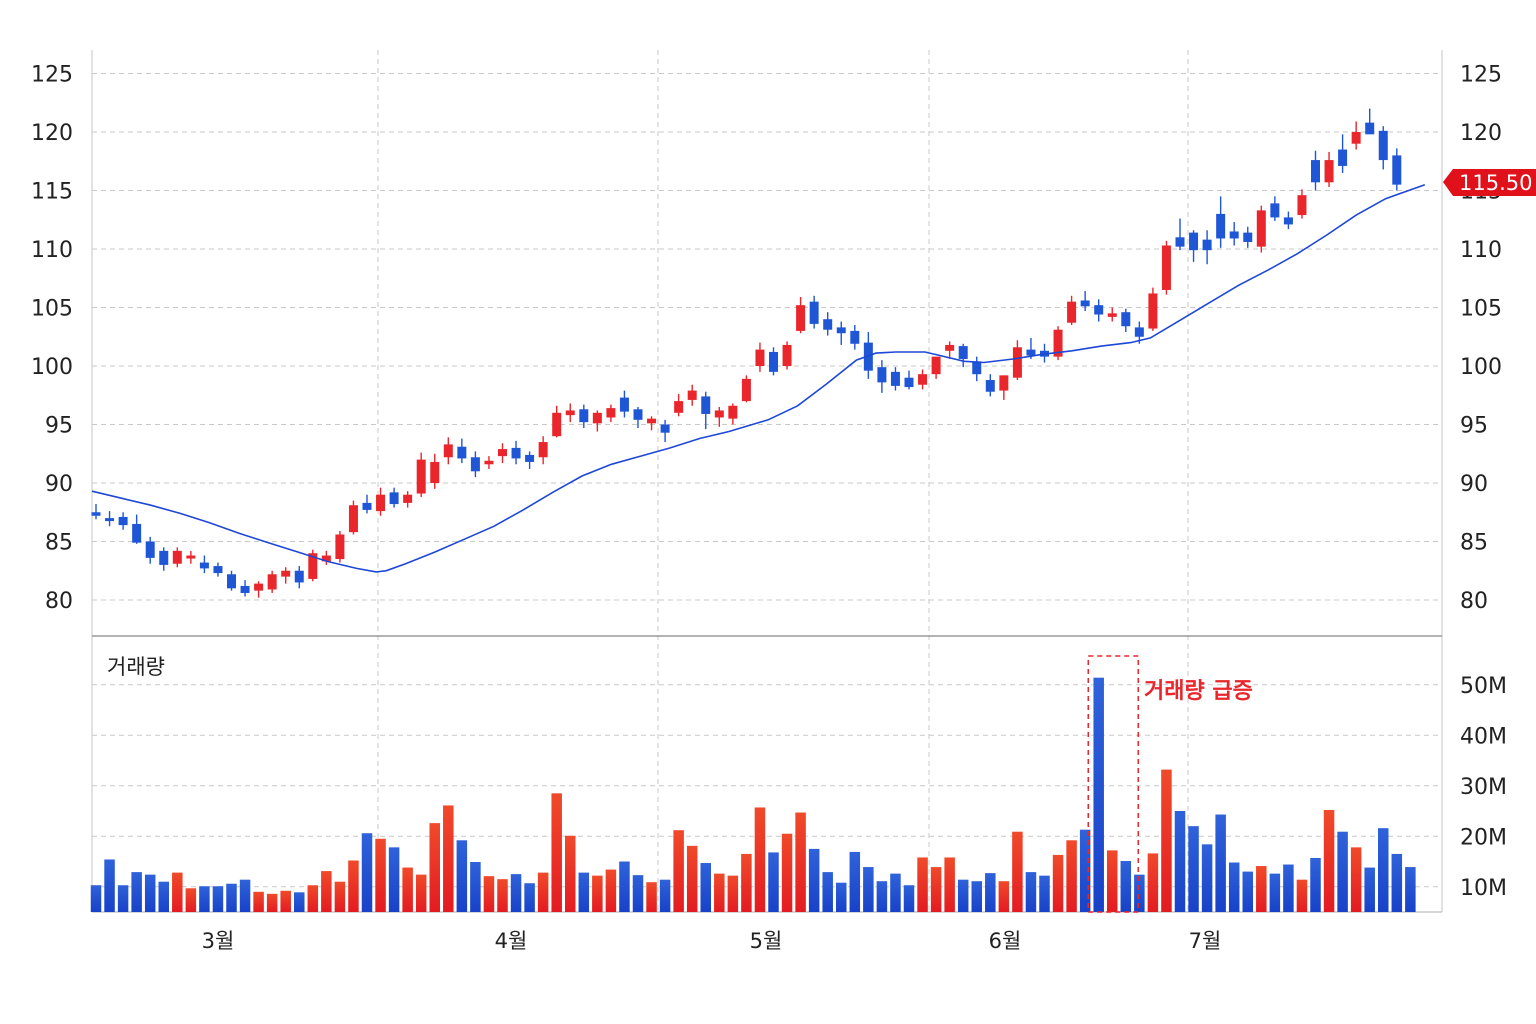 This screenshot has width=1536, height=1024. What do you see at coordinates (52, 250) in the screenshot?
I see `price-tick-label: 110` at bounding box center [52, 250].